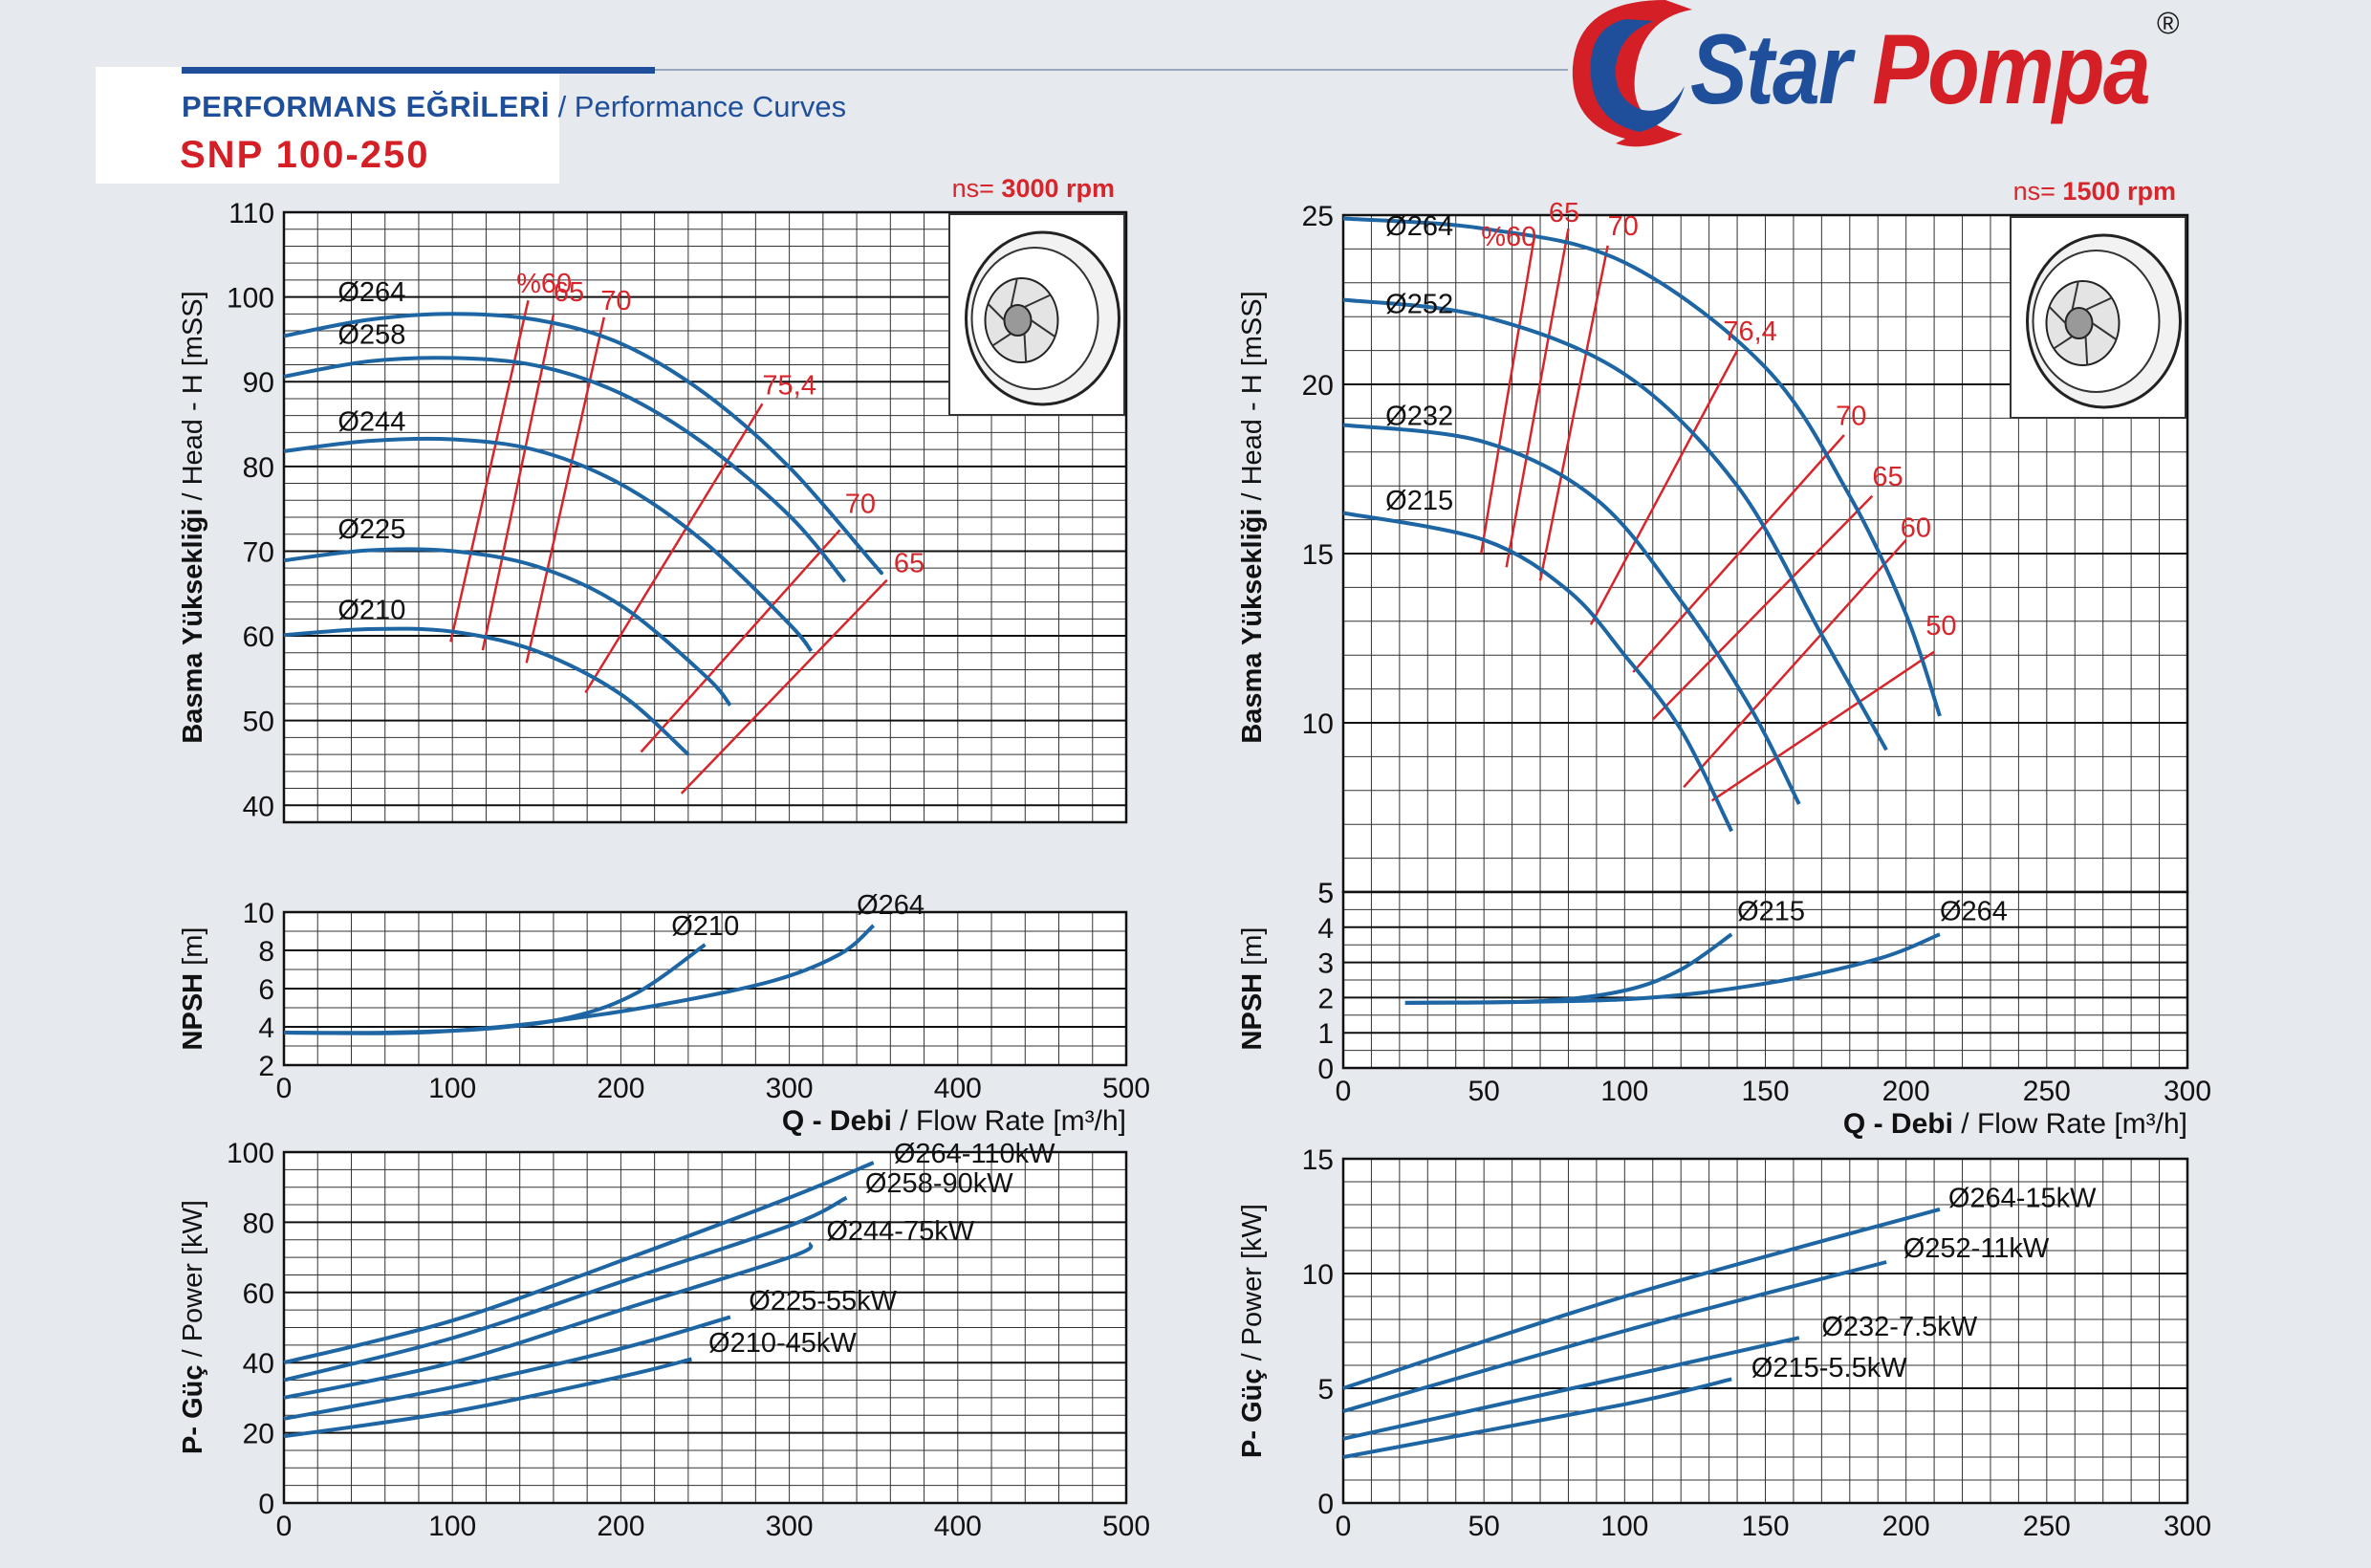 This screenshot has height=1568, width=2371. Describe the element at coordinates (1252, 1286) in the screenshot. I see `y-axis-label-rest: / Power [kW]` at that location.